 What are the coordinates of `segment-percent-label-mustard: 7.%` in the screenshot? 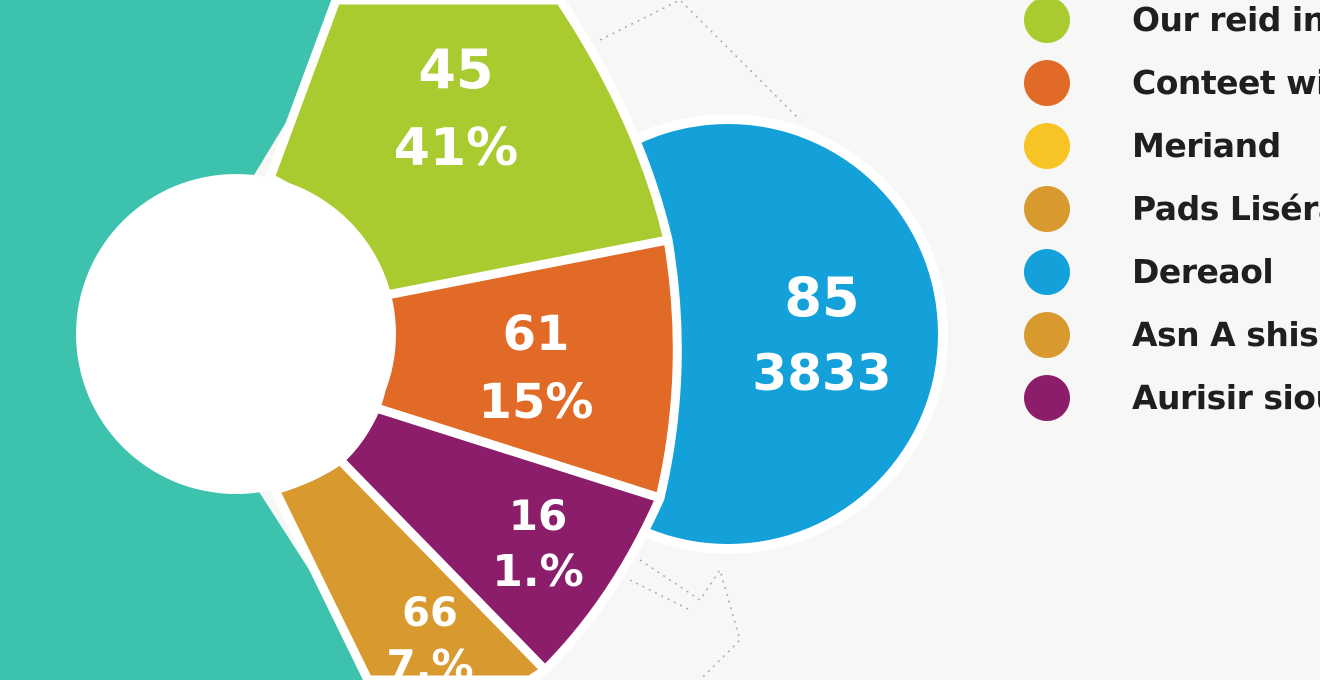 It's located at (429, 660).